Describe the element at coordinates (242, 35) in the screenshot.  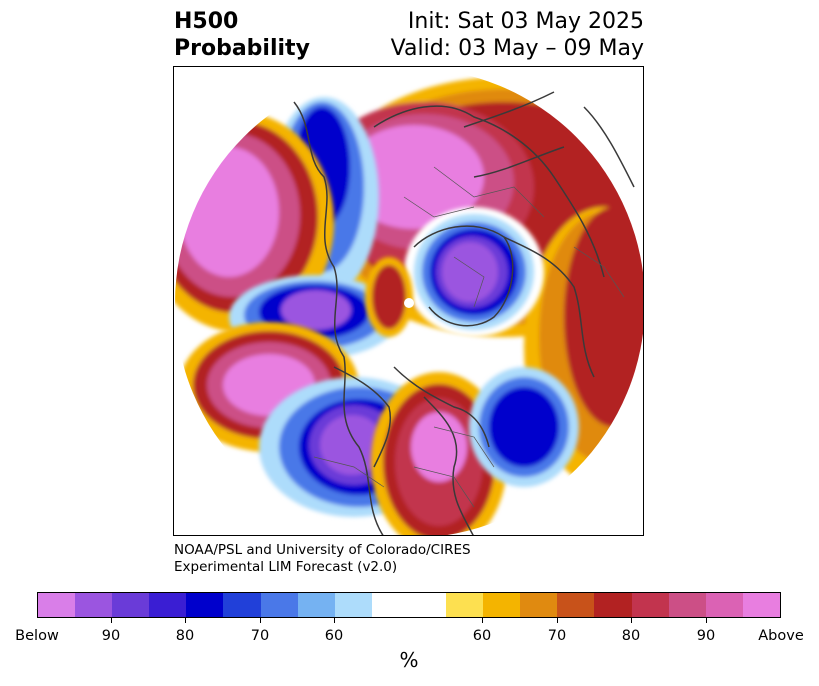
I see `variable-title: H500 Probability` at that location.